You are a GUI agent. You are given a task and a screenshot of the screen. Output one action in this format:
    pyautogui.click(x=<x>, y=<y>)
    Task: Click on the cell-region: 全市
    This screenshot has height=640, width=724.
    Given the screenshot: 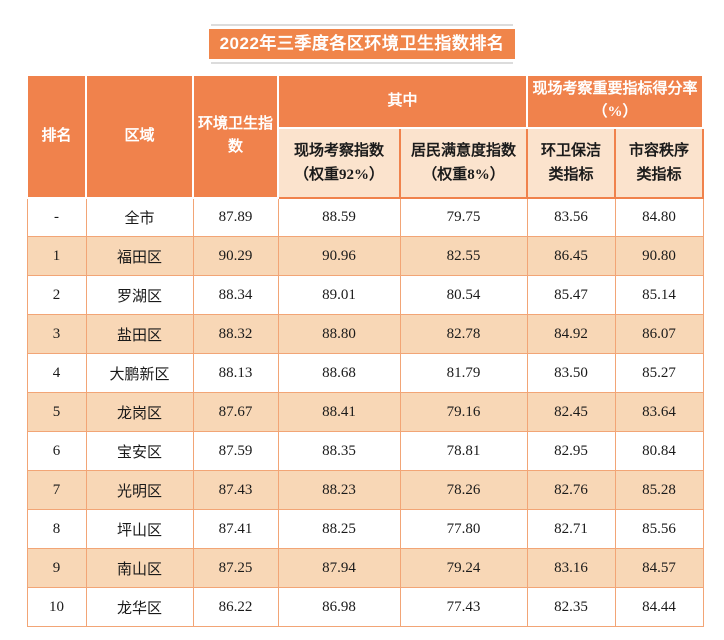 What is the action you would take?
    pyautogui.click(x=139, y=217)
    